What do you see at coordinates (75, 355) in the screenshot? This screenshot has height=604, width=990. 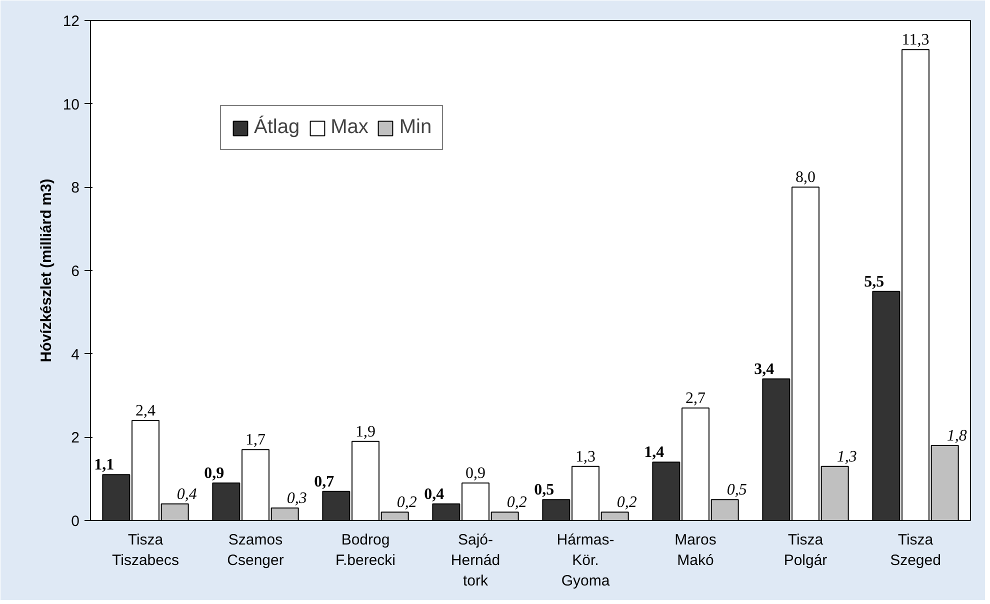 I see `y-tick-label: 4` at bounding box center [75, 355].